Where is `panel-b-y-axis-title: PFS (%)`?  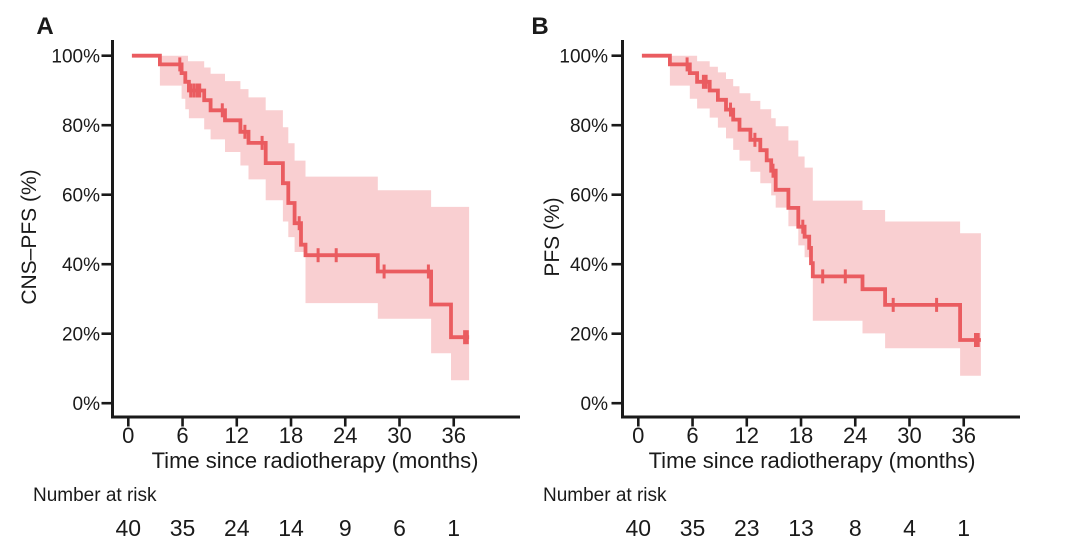 panel-b-y-axis-title: PFS (%) is located at coordinates (552, 237).